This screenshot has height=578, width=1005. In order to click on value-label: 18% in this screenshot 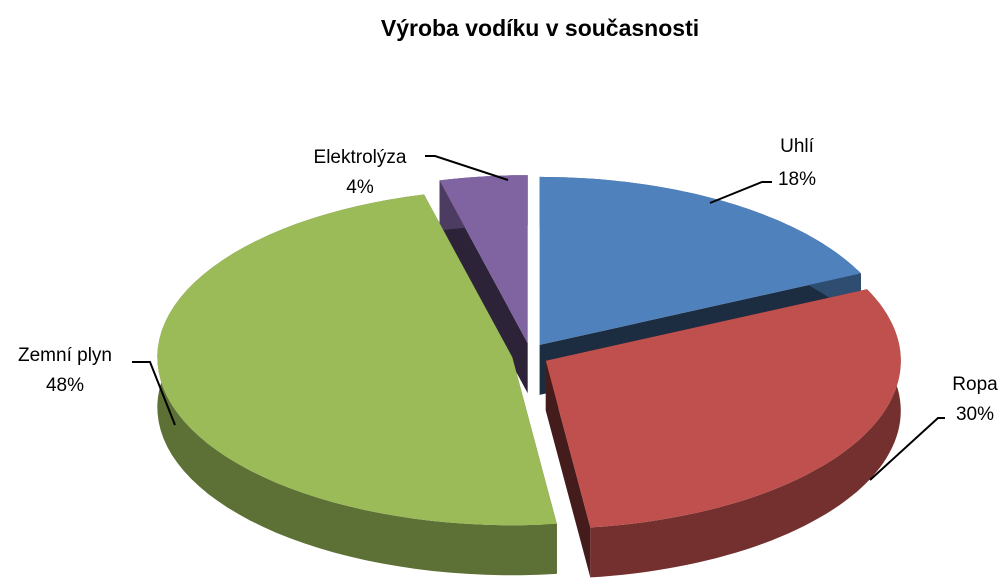, I will do `click(797, 179)`.